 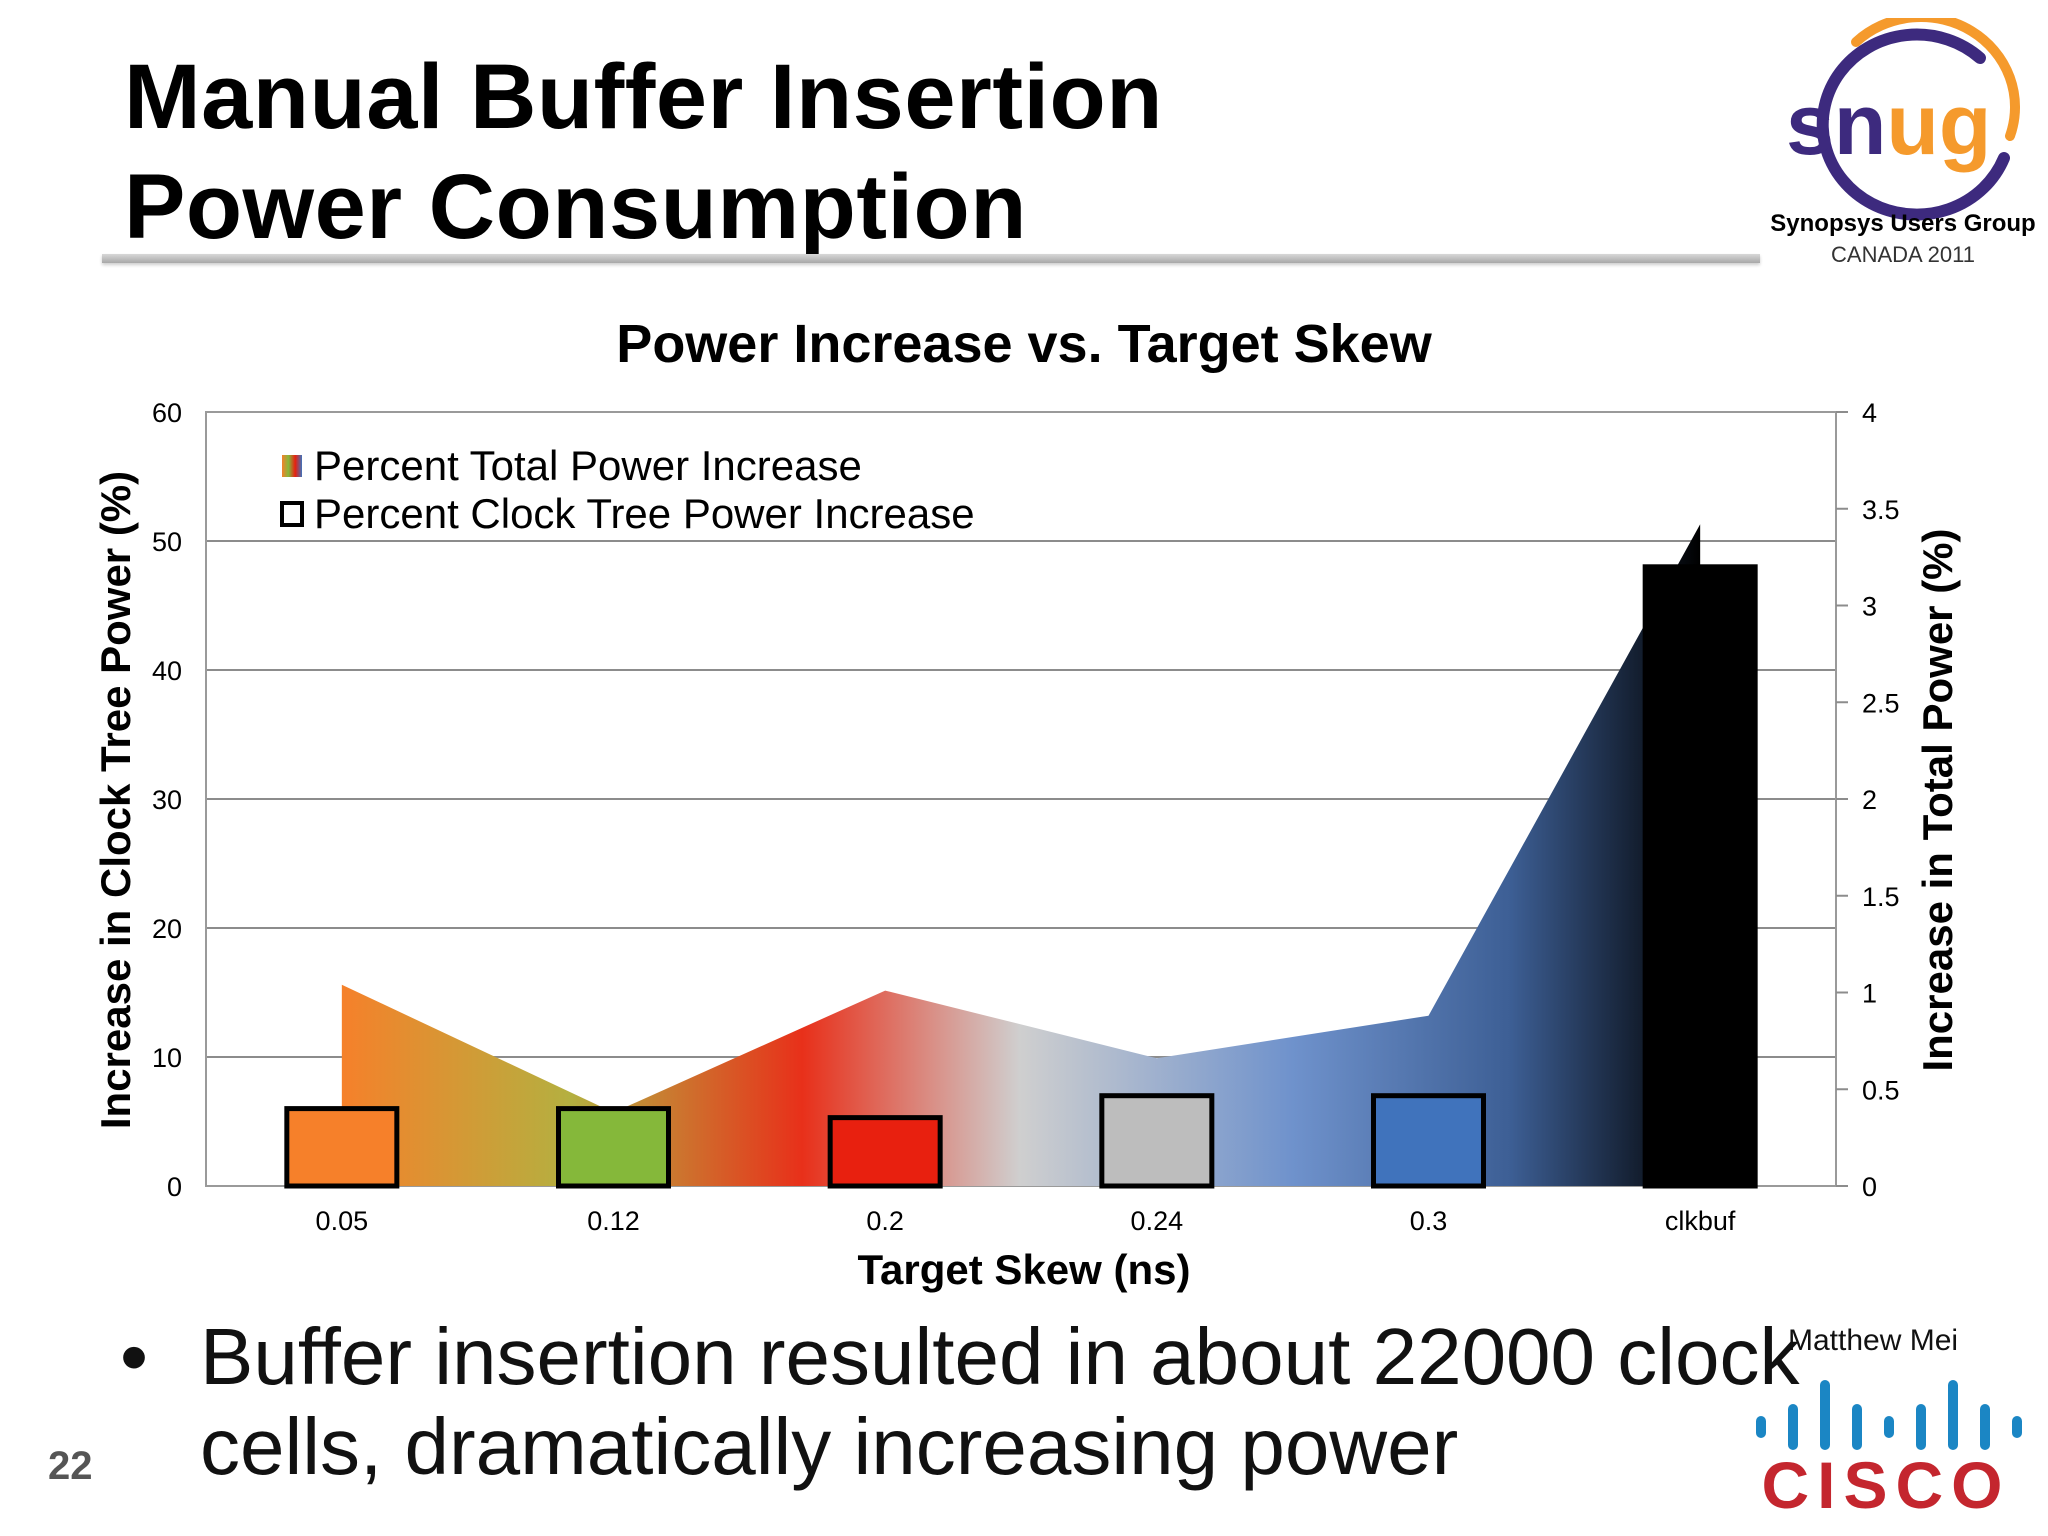 What do you see at coordinates (1885, 1480) in the screenshot?
I see `cisco-wordmark: CISCO` at bounding box center [1885, 1480].